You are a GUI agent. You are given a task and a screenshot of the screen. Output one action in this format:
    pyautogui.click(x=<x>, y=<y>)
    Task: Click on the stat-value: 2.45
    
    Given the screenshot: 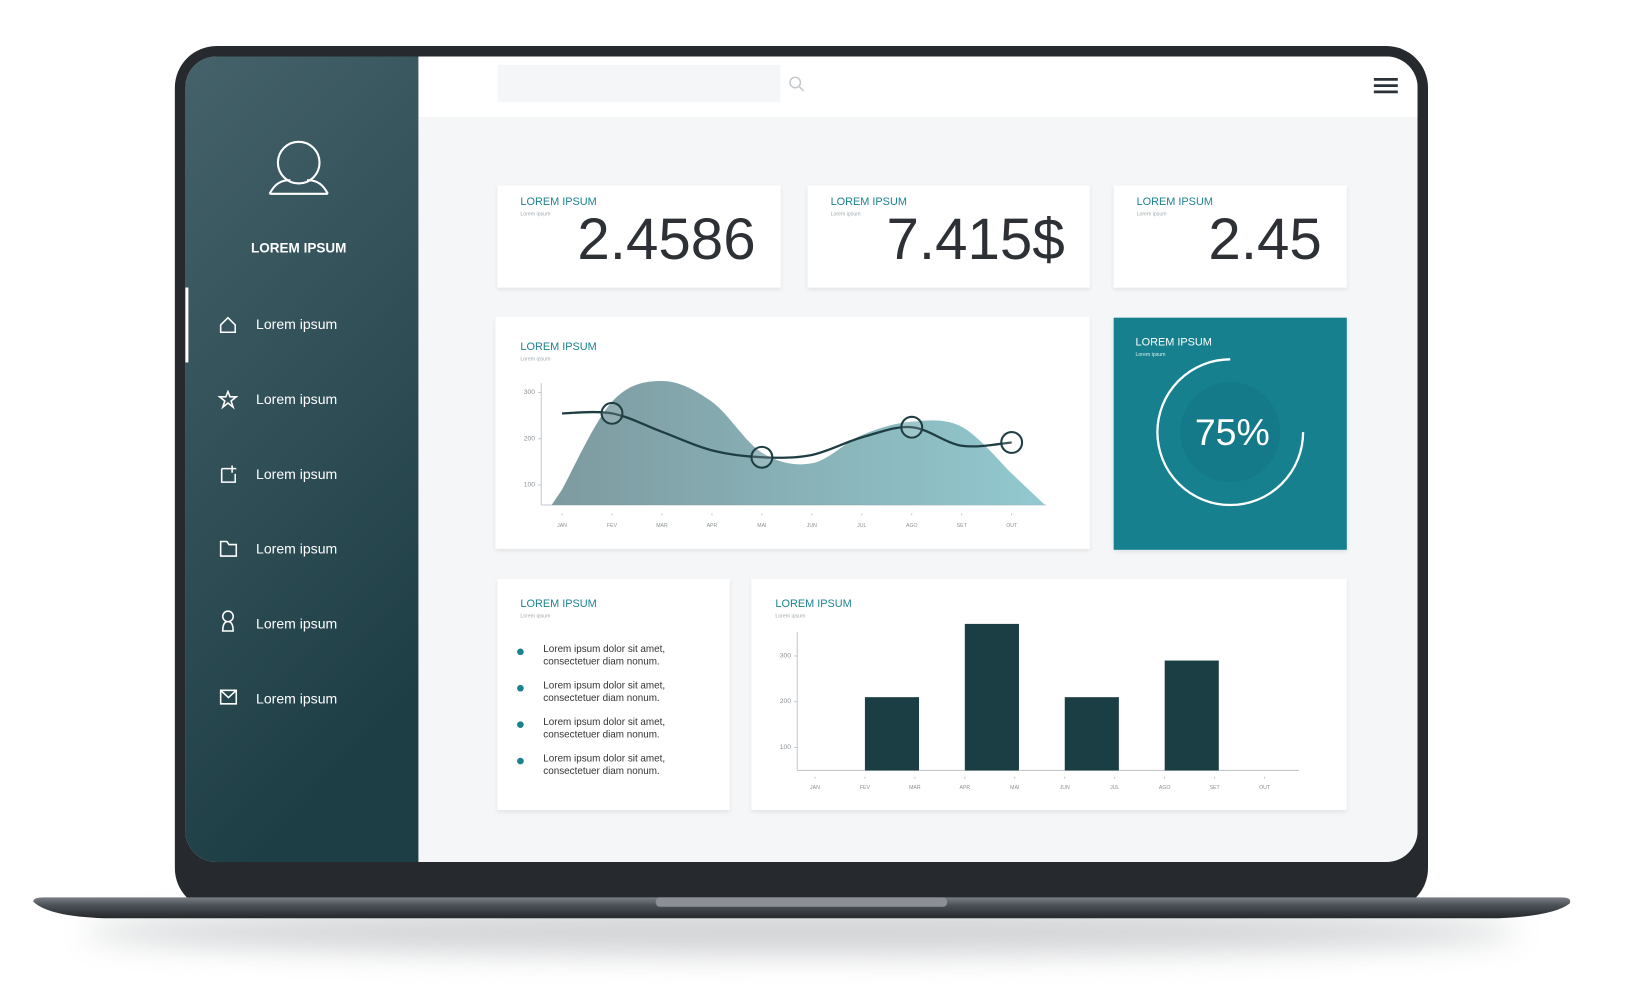 What is the action you would take?
    pyautogui.click(x=1264, y=239)
    